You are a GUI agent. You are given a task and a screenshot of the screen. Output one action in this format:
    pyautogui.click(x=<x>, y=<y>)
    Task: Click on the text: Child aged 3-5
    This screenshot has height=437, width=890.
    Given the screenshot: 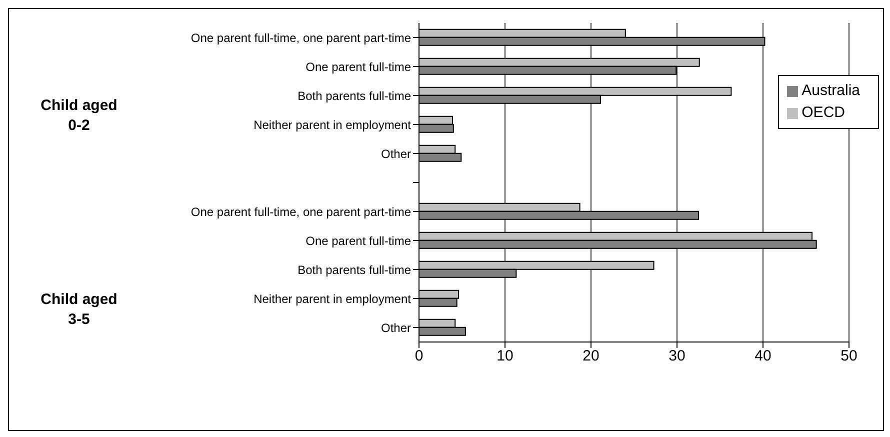 What is the action you would take?
    pyautogui.click(x=79, y=310)
    